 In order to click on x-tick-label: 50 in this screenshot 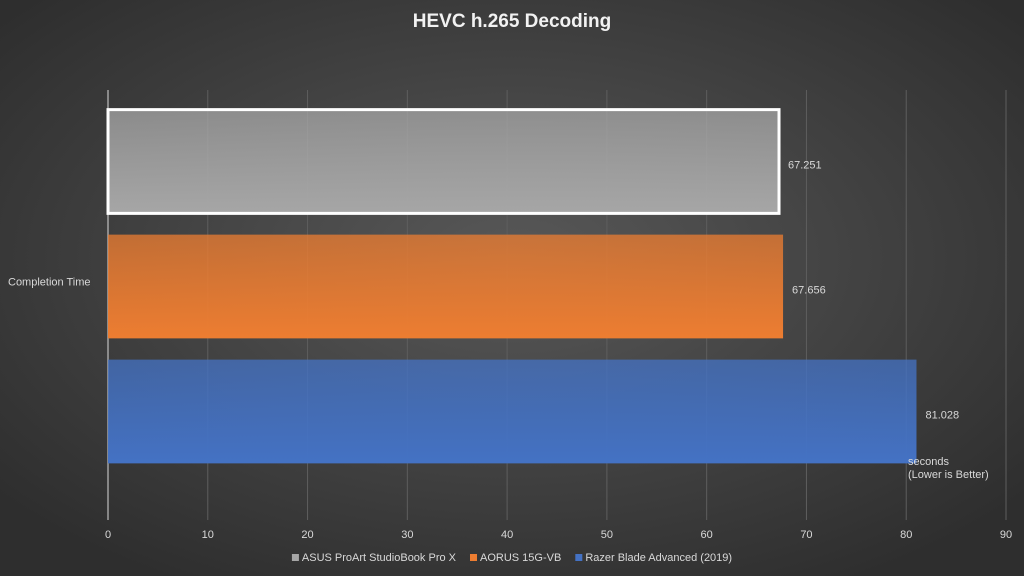, I will do `click(607, 535)`.